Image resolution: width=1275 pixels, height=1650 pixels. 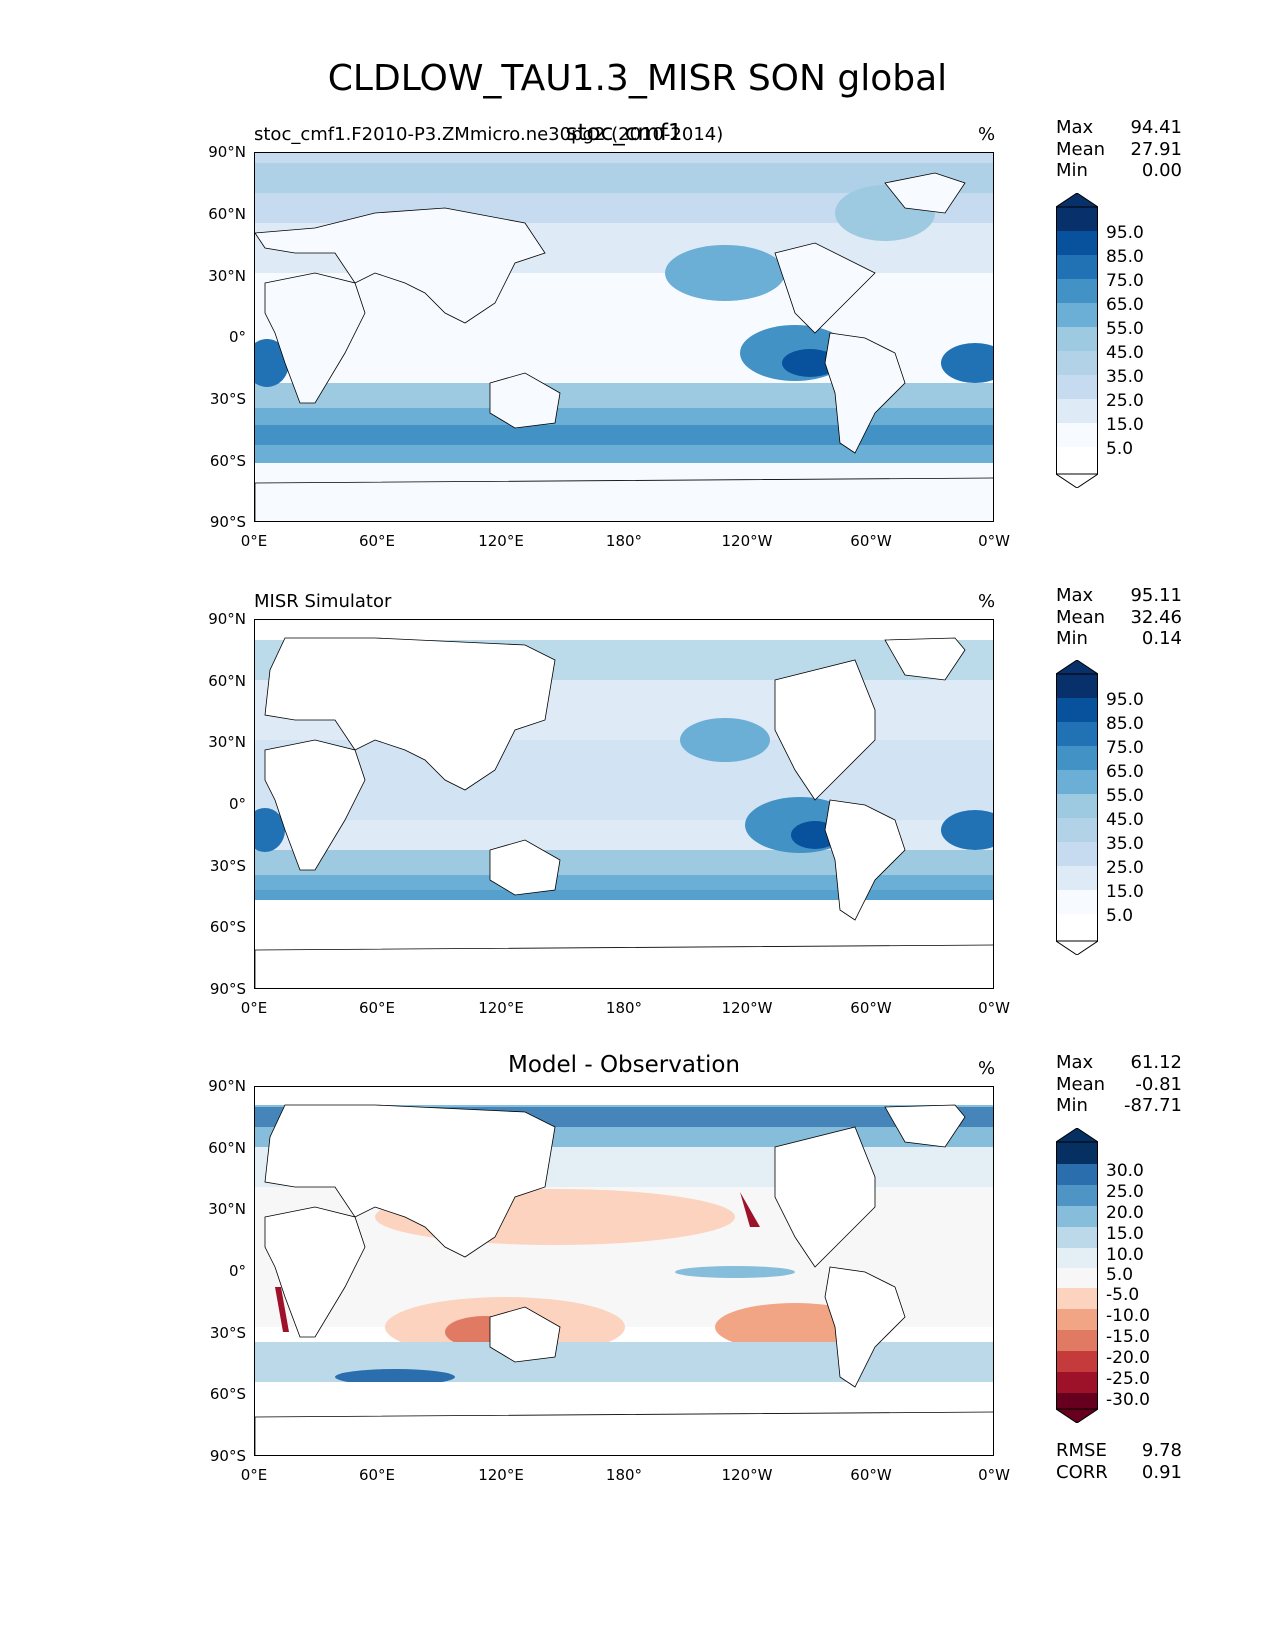 I want to click on lat-tick: 0°, so click(x=237, y=1271).